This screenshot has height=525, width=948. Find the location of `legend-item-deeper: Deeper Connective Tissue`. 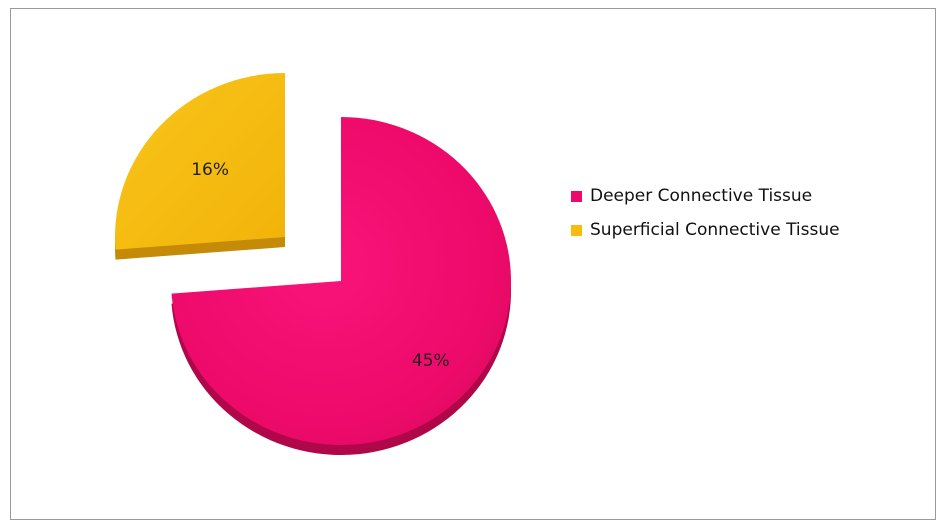

legend-item-deeper: Deeper Connective Tissue is located at coordinates (705, 196).